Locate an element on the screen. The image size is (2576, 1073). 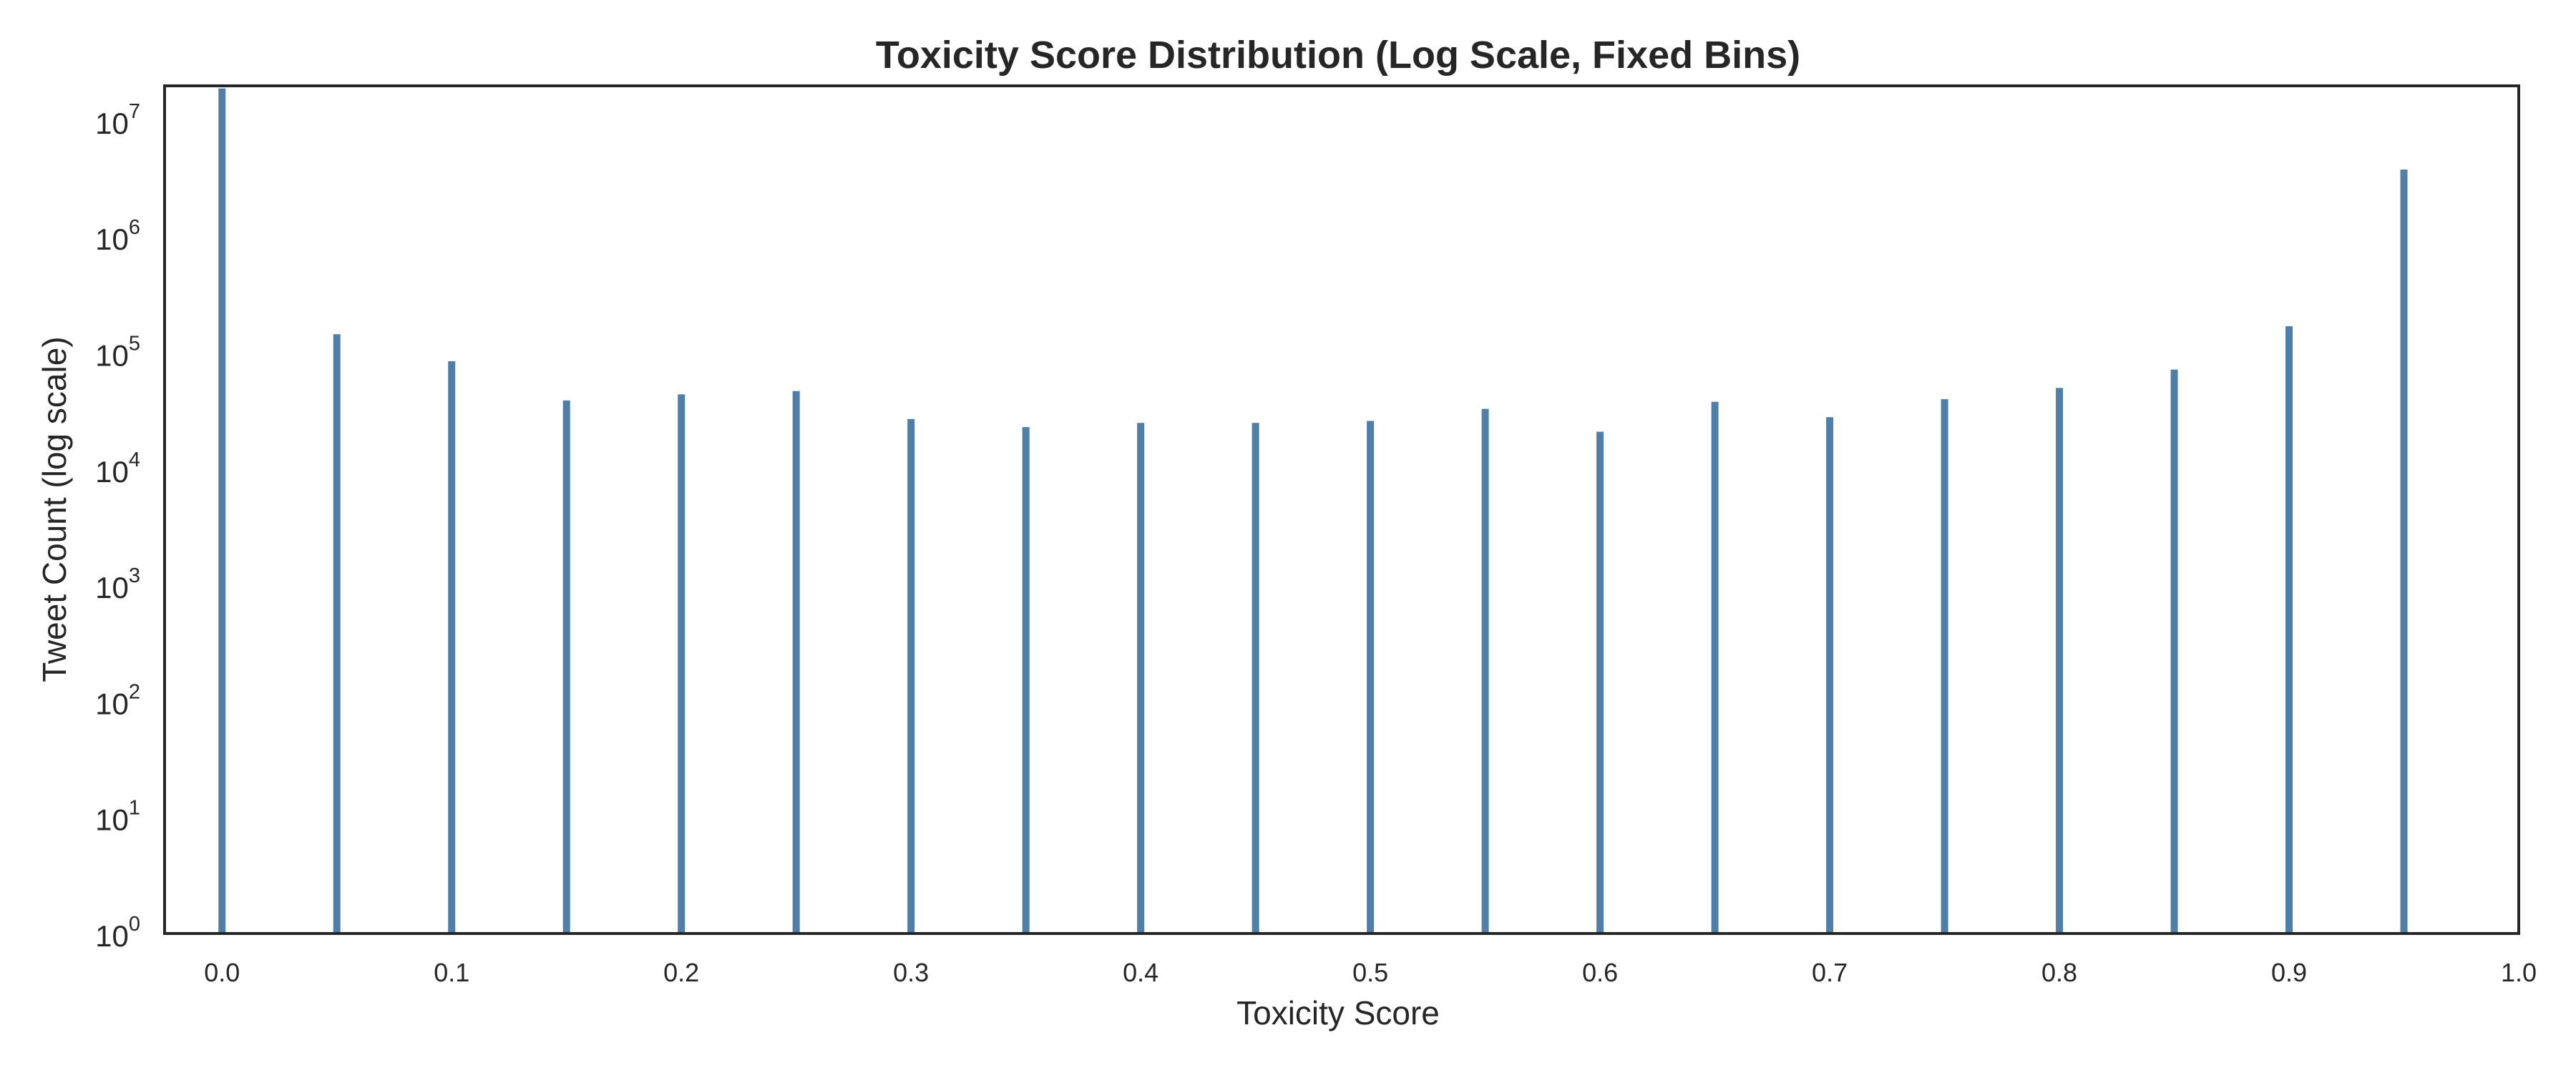
x-axis-label: Toxicity Score is located at coordinates (1338, 1013).